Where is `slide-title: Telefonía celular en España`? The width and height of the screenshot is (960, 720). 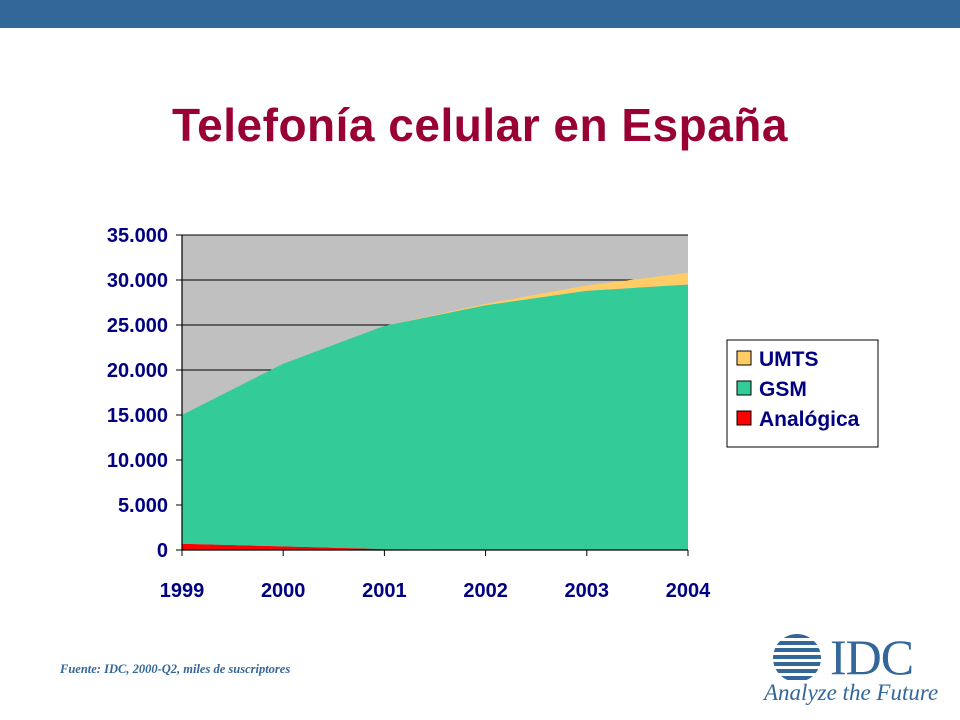 slide-title: Telefonía celular en España is located at coordinates (480, 125).